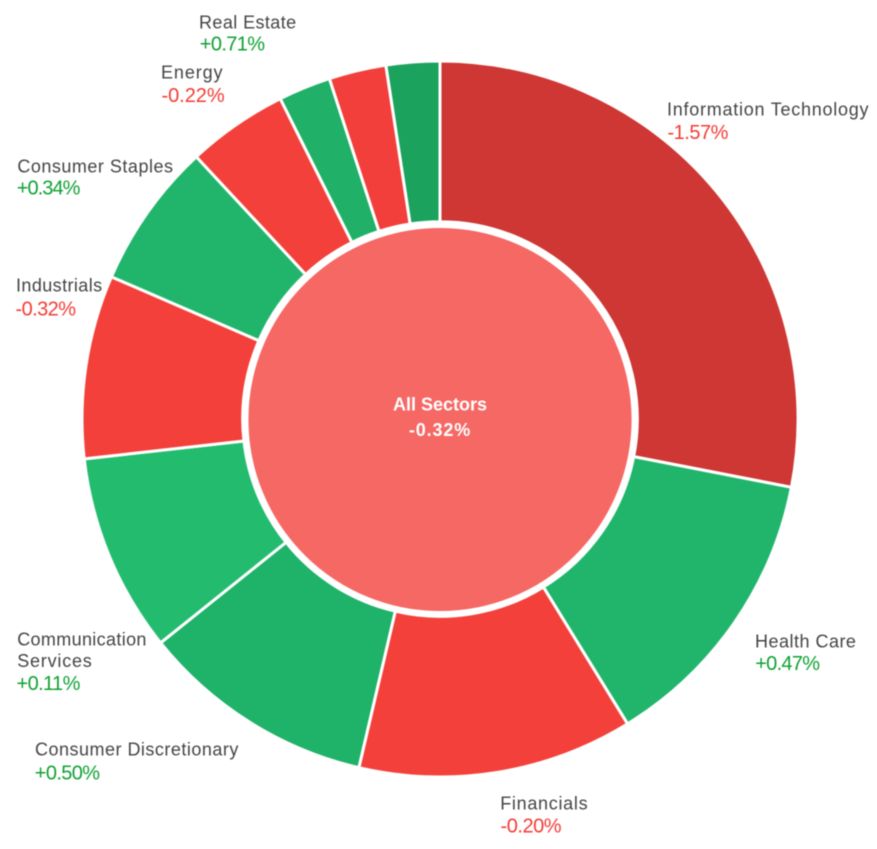 This screenshot has width=877, height=849. What do you see at coordinates (698, 133) in the screenshot?
I see `svg-text: -1.57%` at bounding box center [698, 133].